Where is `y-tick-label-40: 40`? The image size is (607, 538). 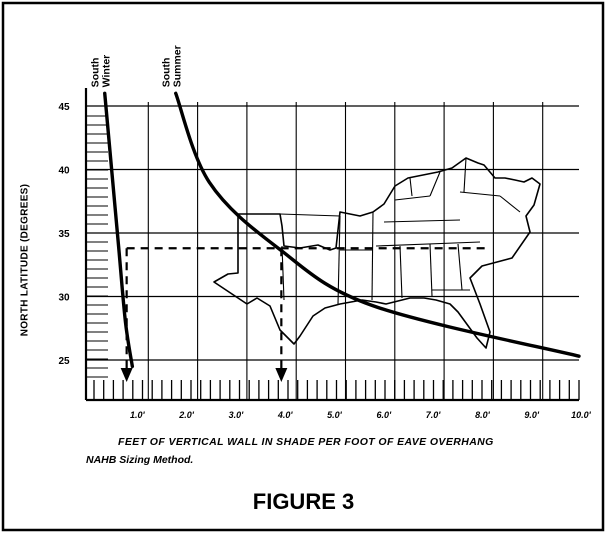
y-tick-label-40: 40 is located at coordinates (64, 171).